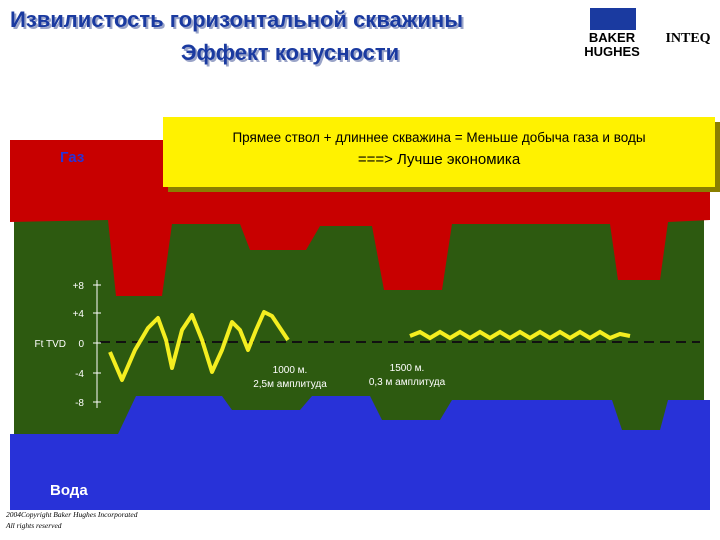 Image resolution: width=720 pixels, height=540 pixels. I want to click on title: Эффект конусности, so click(290, 52).